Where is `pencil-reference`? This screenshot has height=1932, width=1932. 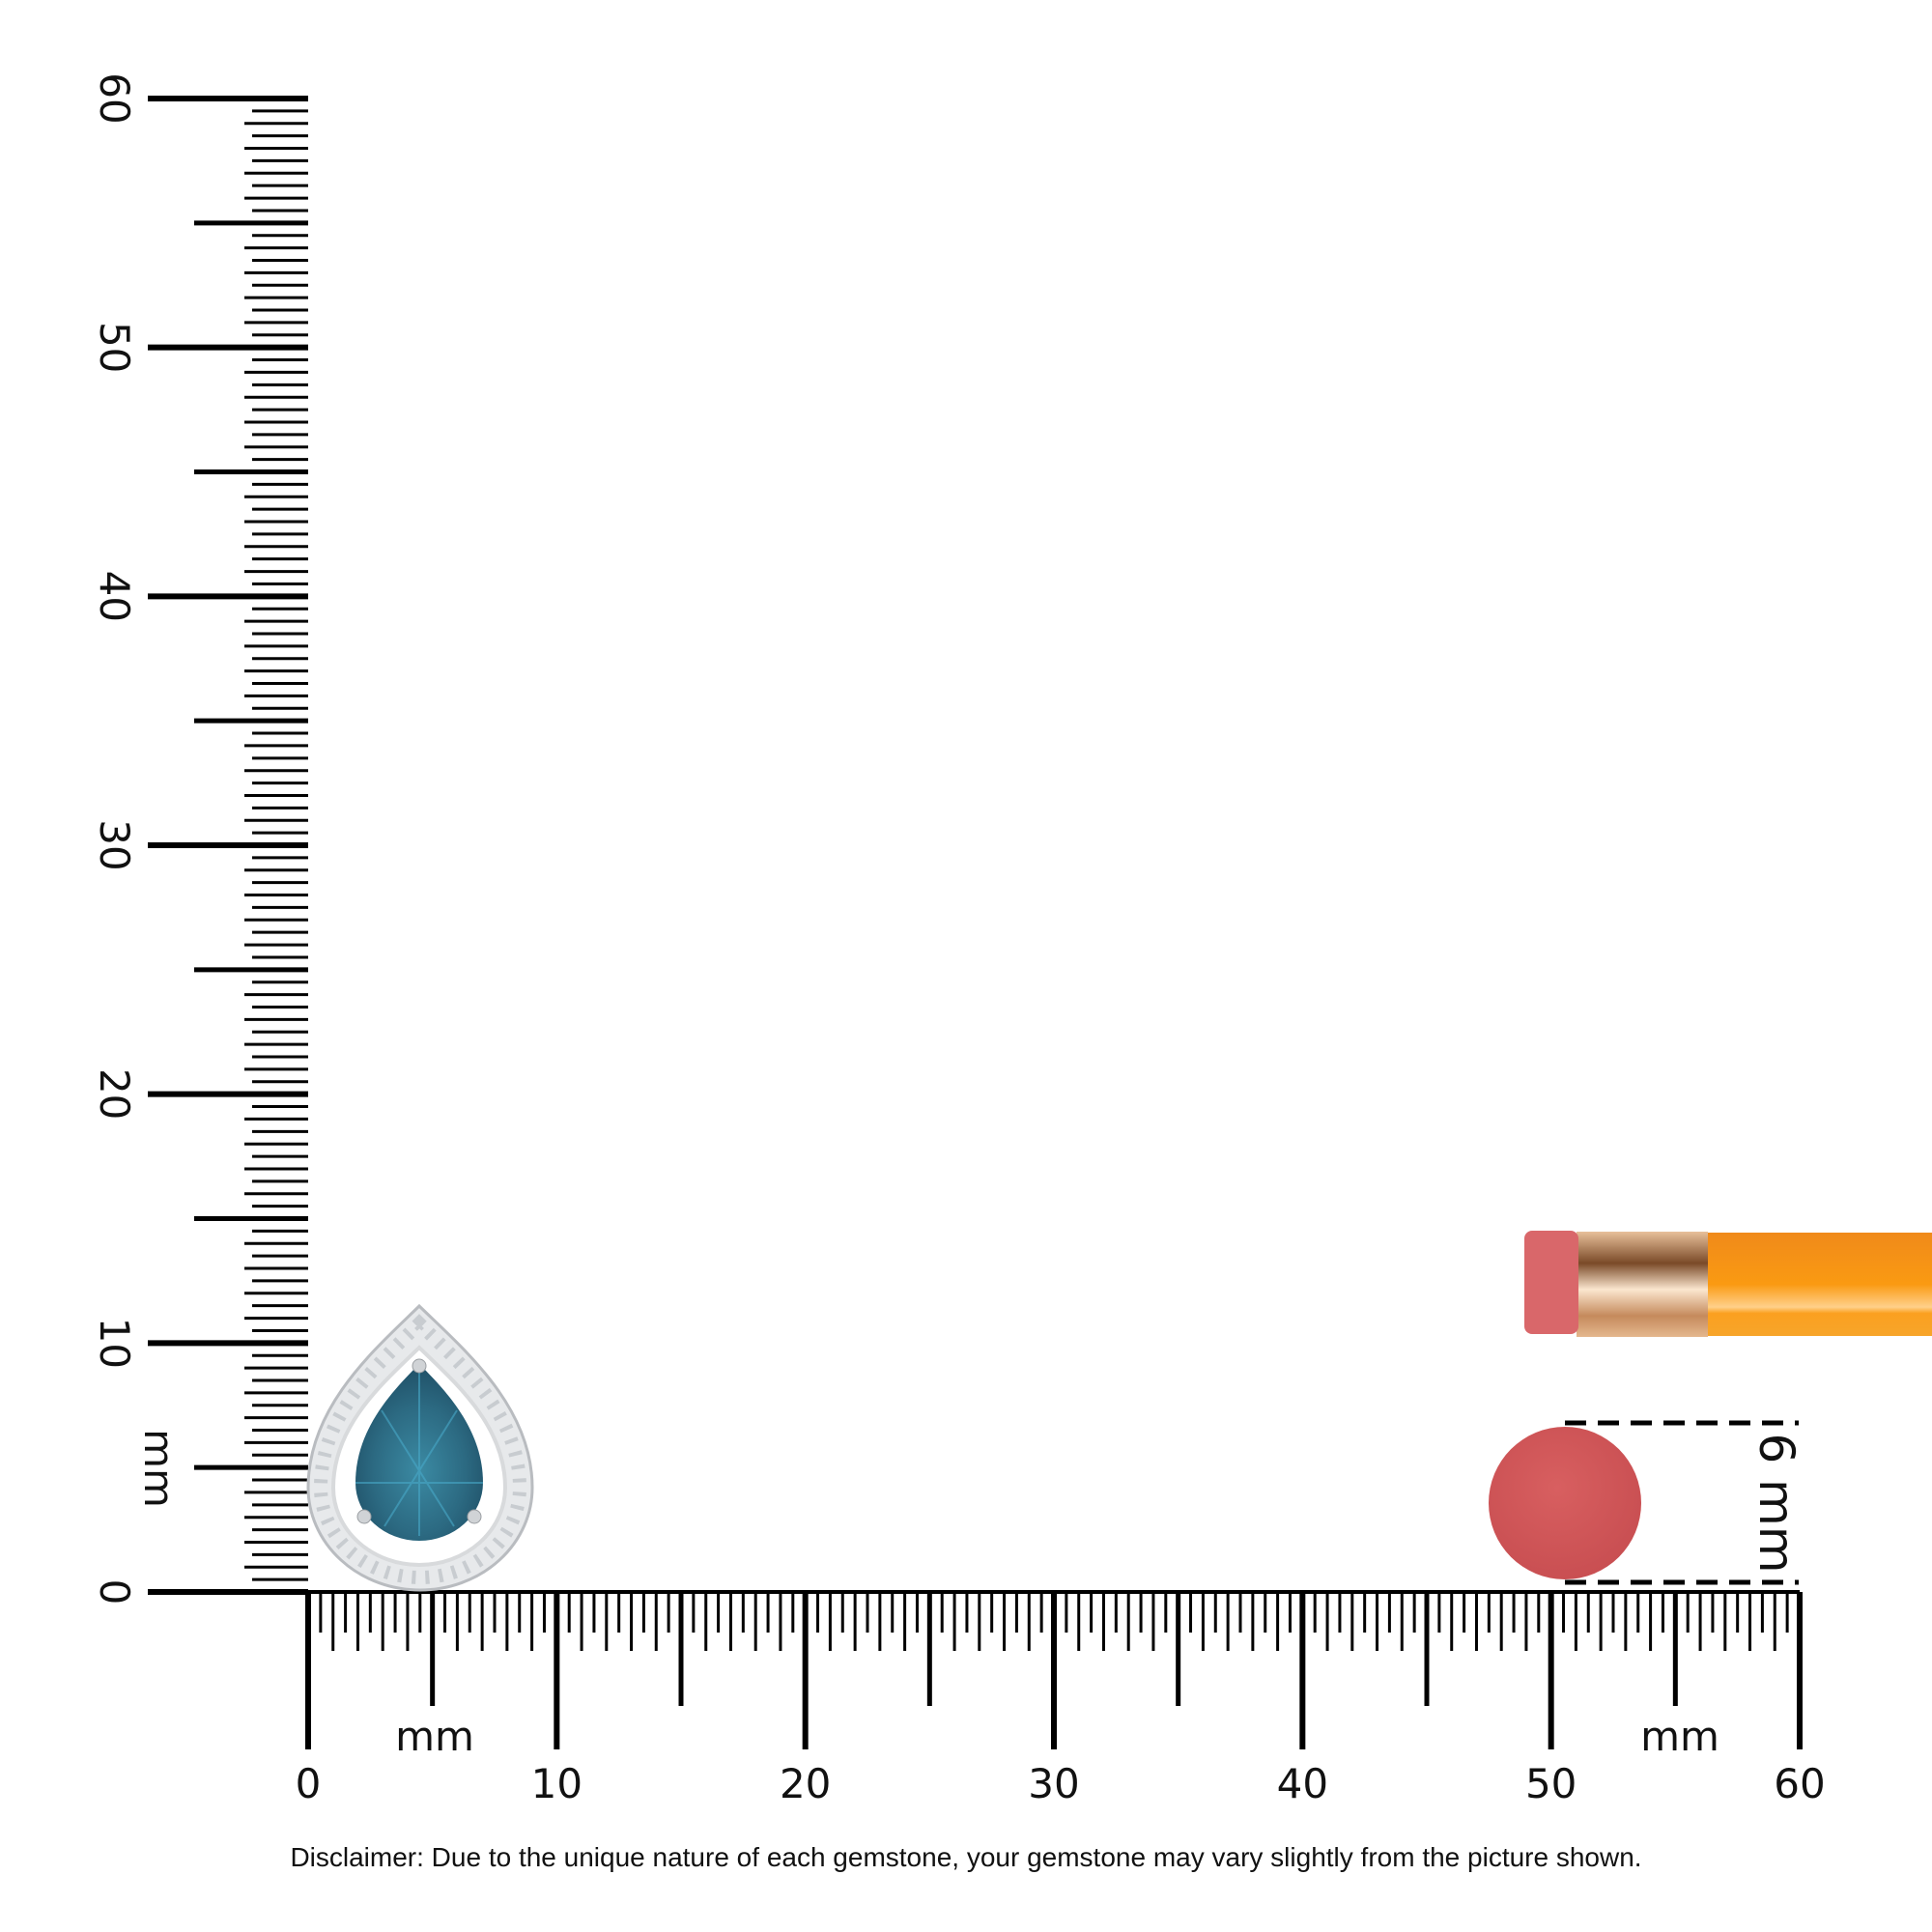
pencil-reference is located at coordinates (1728, 1284).